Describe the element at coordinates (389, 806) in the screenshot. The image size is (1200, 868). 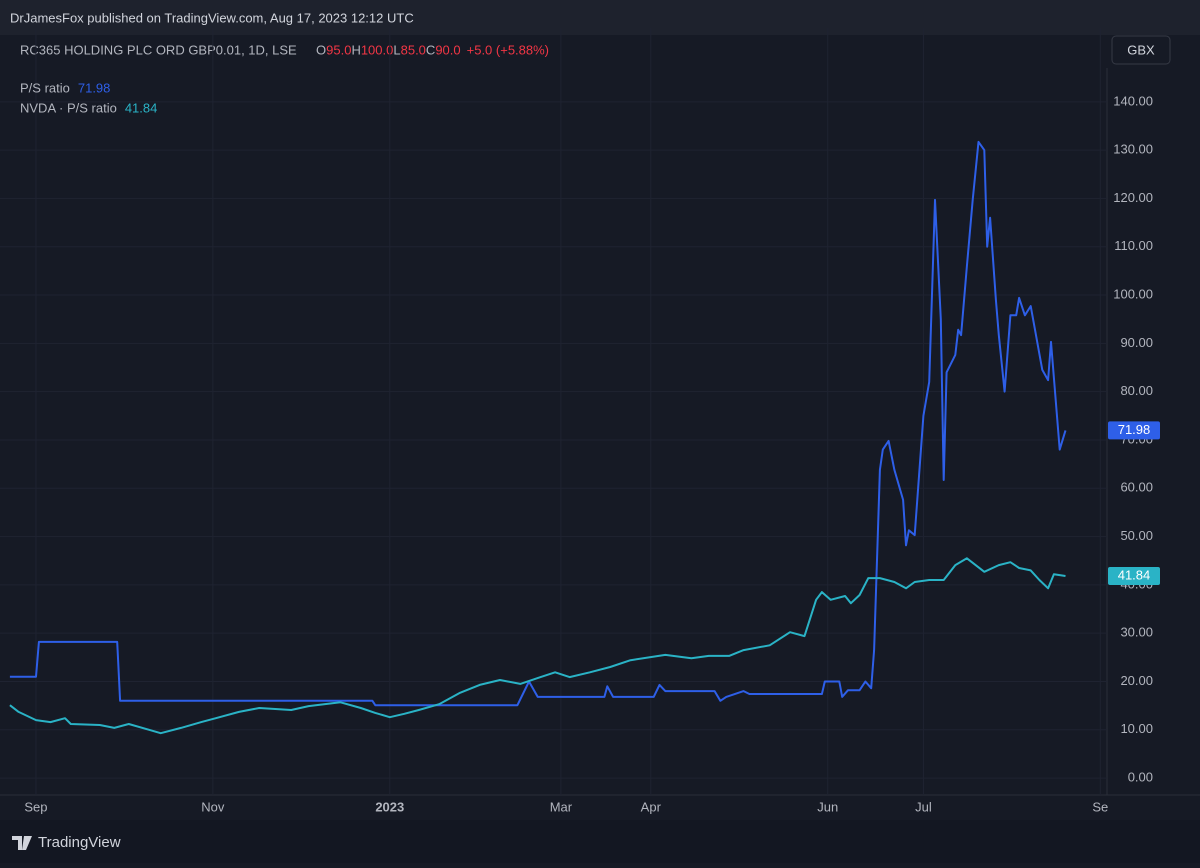
I see `x-tick-label: 2023` at that location.